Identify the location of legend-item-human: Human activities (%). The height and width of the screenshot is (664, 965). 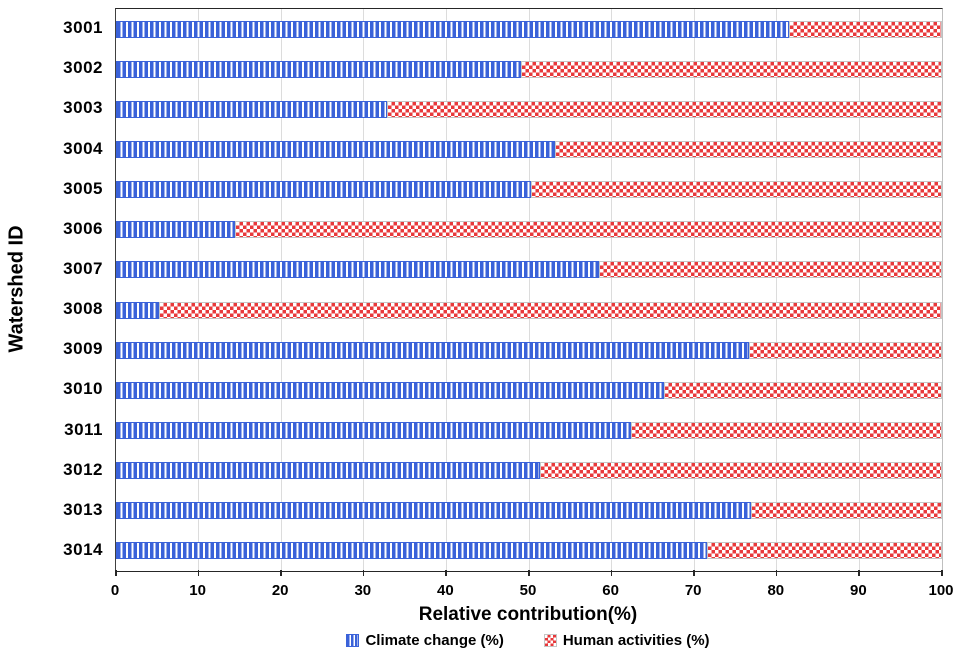
(626, 640).